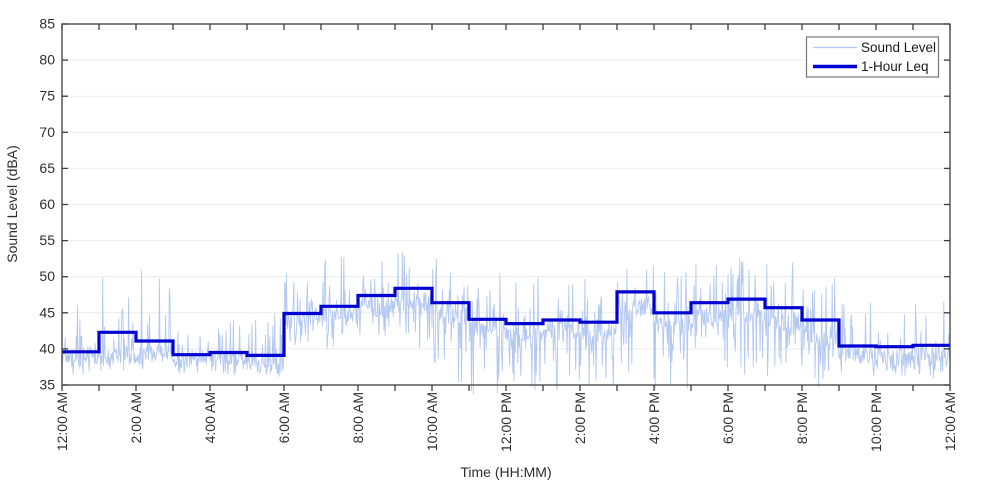 This screenshot has height=500, width=1000. I want to click on x-tick-label: 2:00 AM, so click(136, 417).